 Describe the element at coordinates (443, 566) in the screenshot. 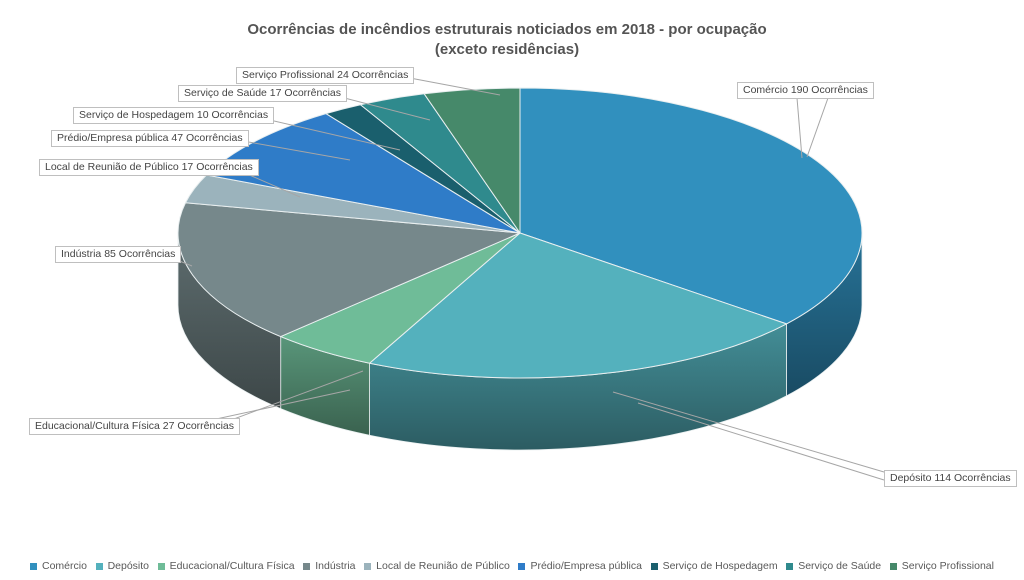

I see `legend-label: Local de Reunião de Público` at that location.